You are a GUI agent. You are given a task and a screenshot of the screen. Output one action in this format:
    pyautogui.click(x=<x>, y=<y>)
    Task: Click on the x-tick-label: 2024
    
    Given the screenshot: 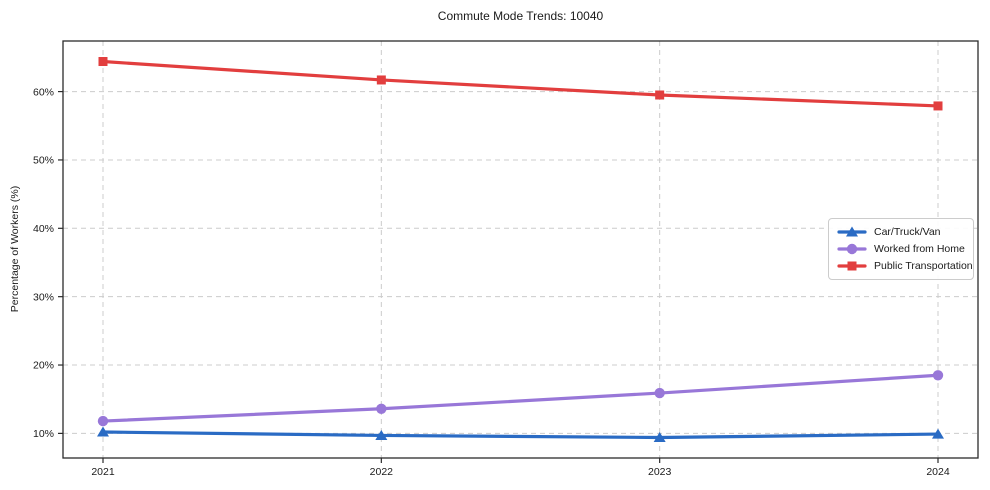 What is the action you would take?
    pyautogui.click(x=938, y=472)
    